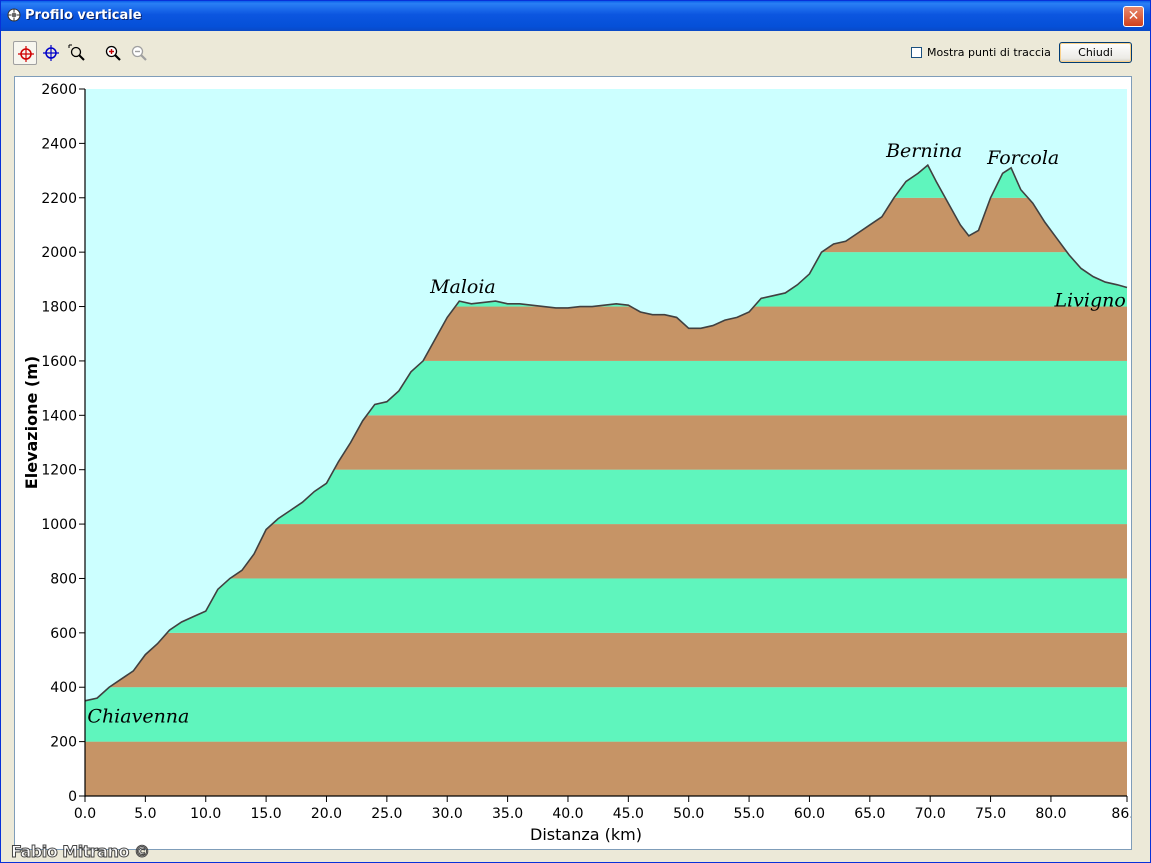  I want to click on crosshair-red-button, so click(25, 53).